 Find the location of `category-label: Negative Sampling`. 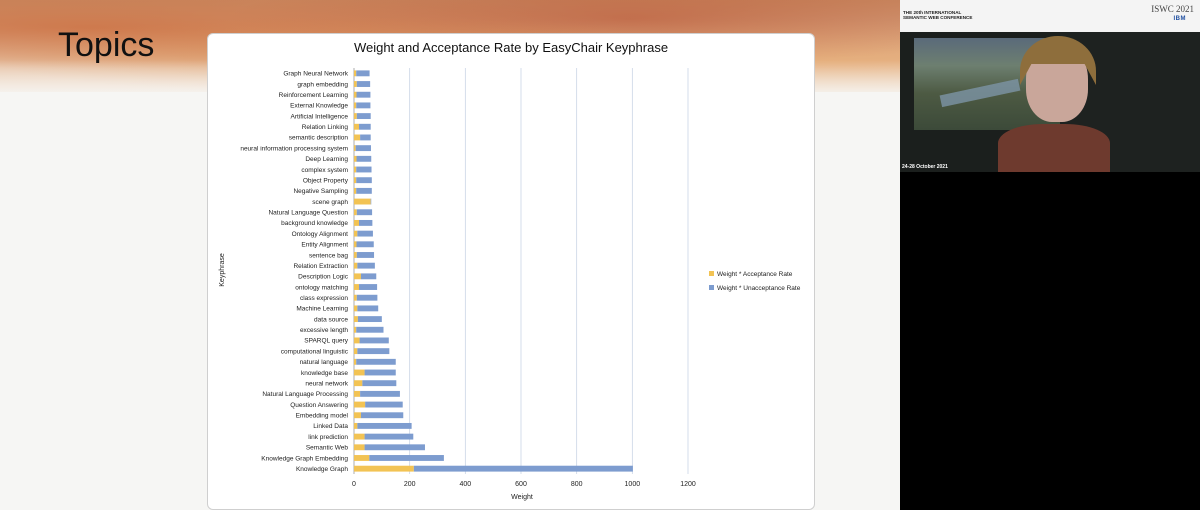

category-label: Negative Sampling is located at coordinates (320, 191).